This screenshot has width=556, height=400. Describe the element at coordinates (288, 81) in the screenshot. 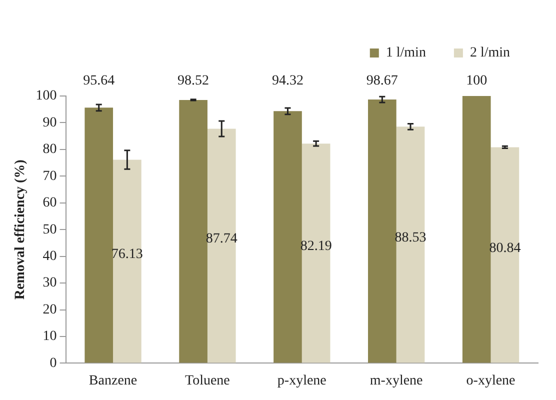

I see `data-label: 94.32` at that location.